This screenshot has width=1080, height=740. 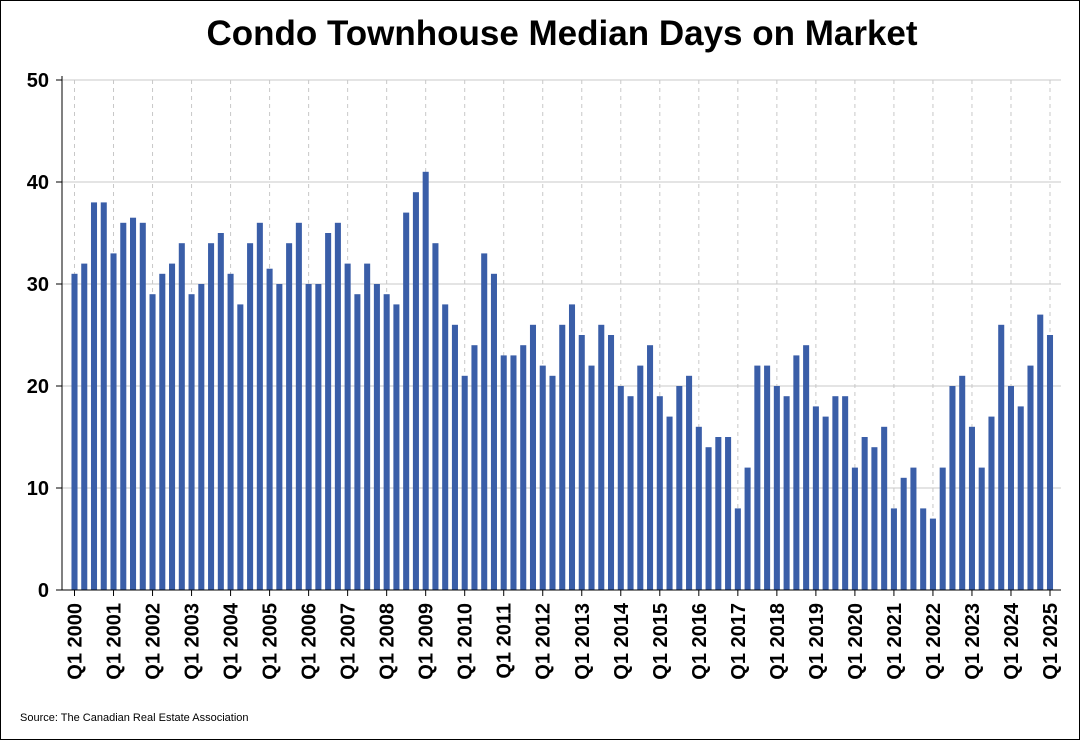 I want to click on bar-q3-2021, so click(x=913, y=528).